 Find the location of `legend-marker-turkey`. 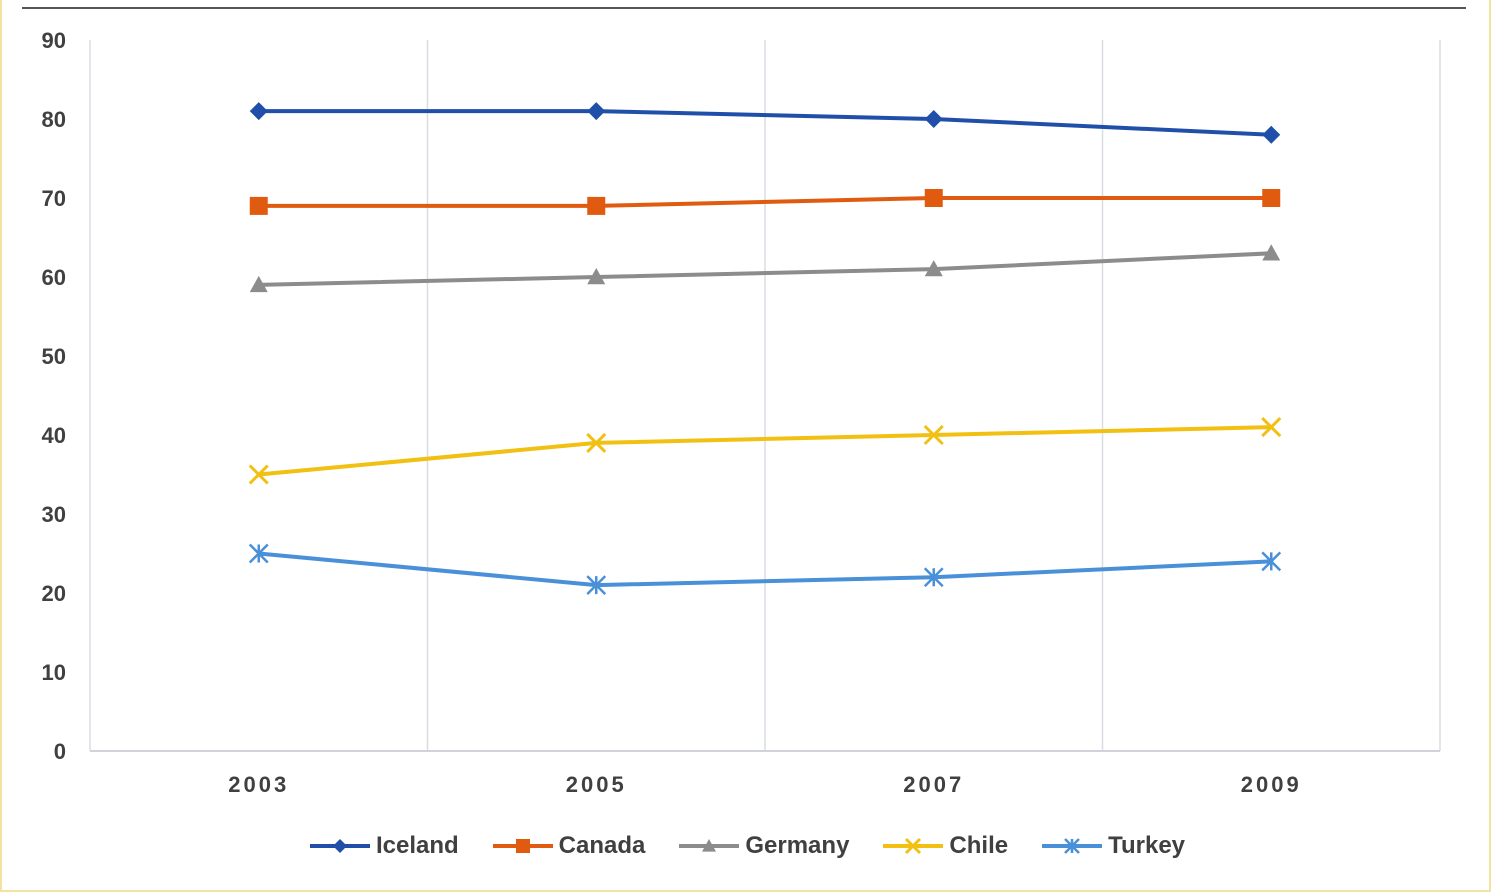

legend-marker-turkey is located at coordinates (1072, 846).